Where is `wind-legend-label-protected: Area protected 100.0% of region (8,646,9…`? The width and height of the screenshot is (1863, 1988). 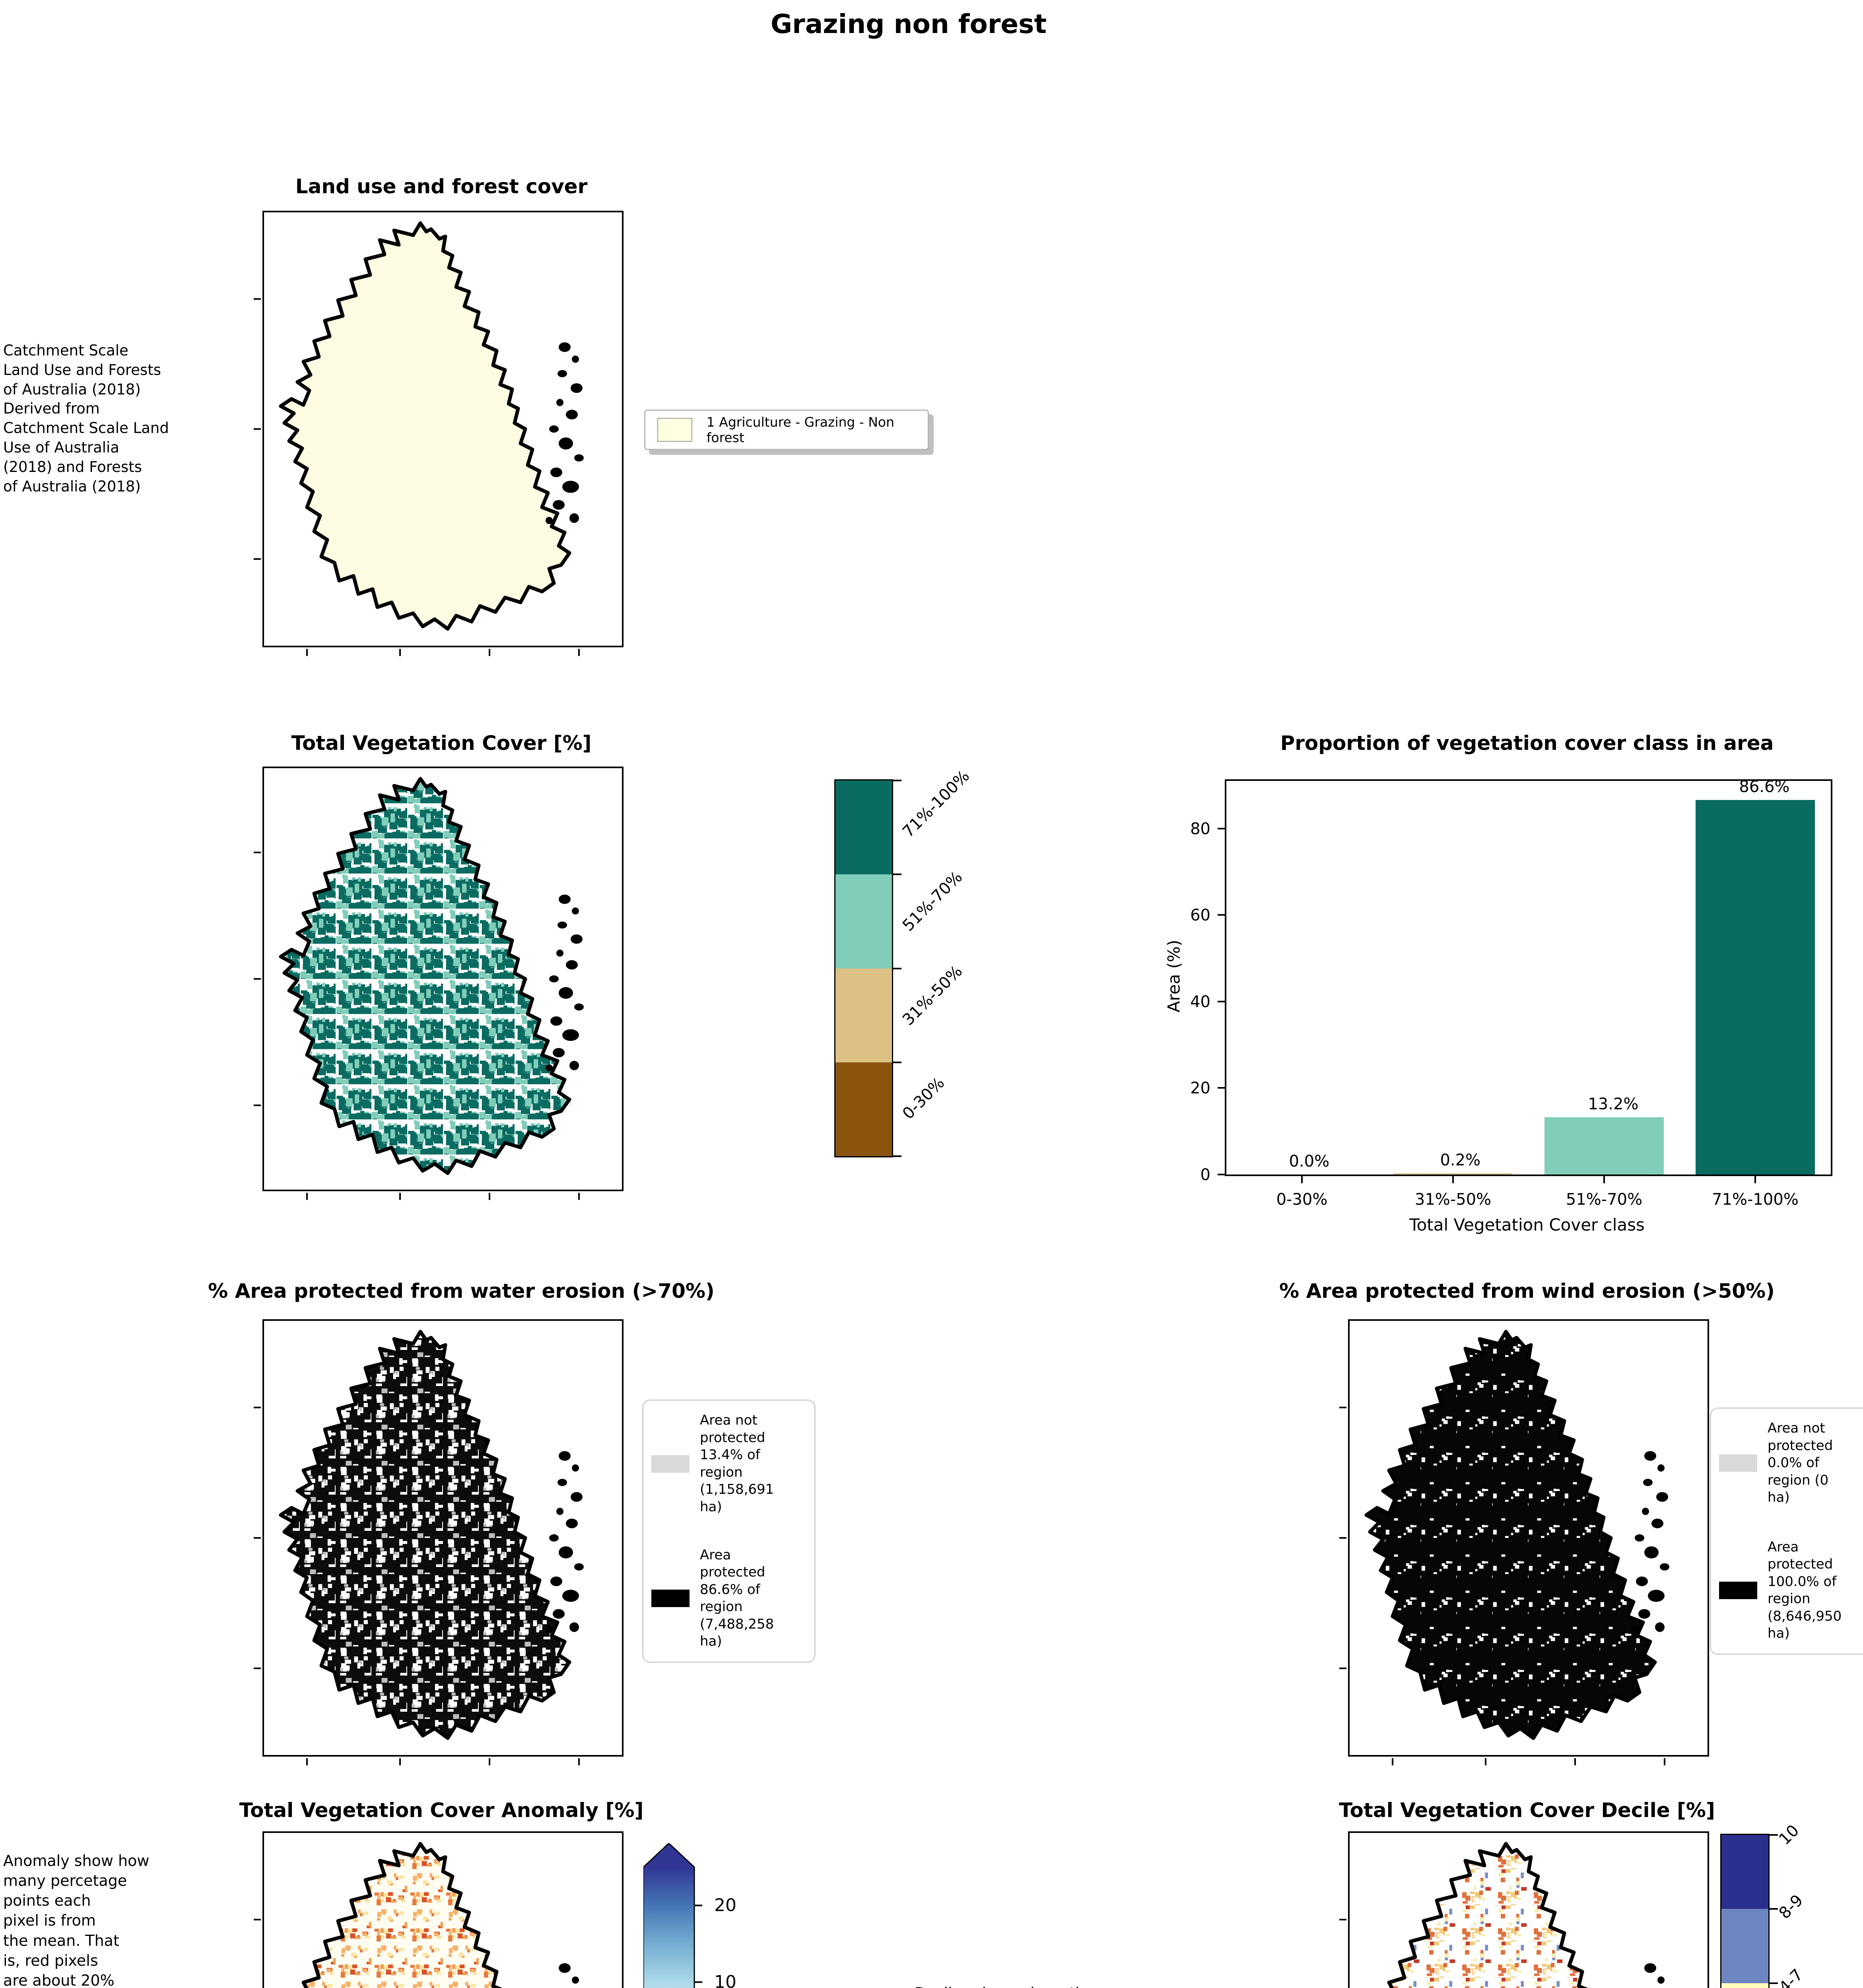
wind-legend-label-protected: Area protected 100.0% of region (8,646,9… is located at coordinates (1805, 1590).